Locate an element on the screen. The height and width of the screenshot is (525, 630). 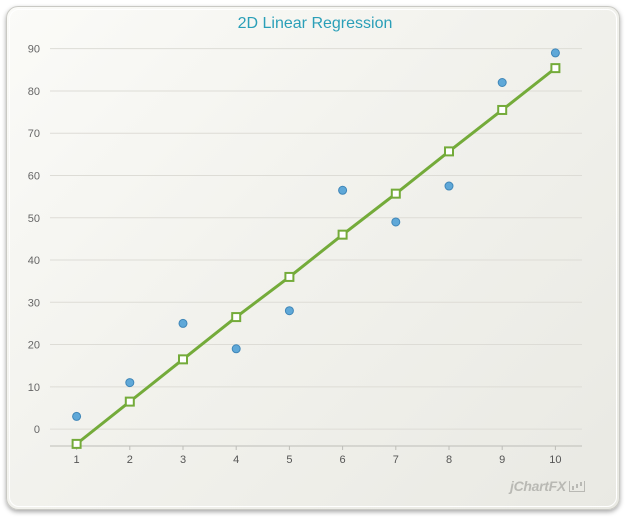
y-tick-label: 90 is located at coordinates (34, 50).